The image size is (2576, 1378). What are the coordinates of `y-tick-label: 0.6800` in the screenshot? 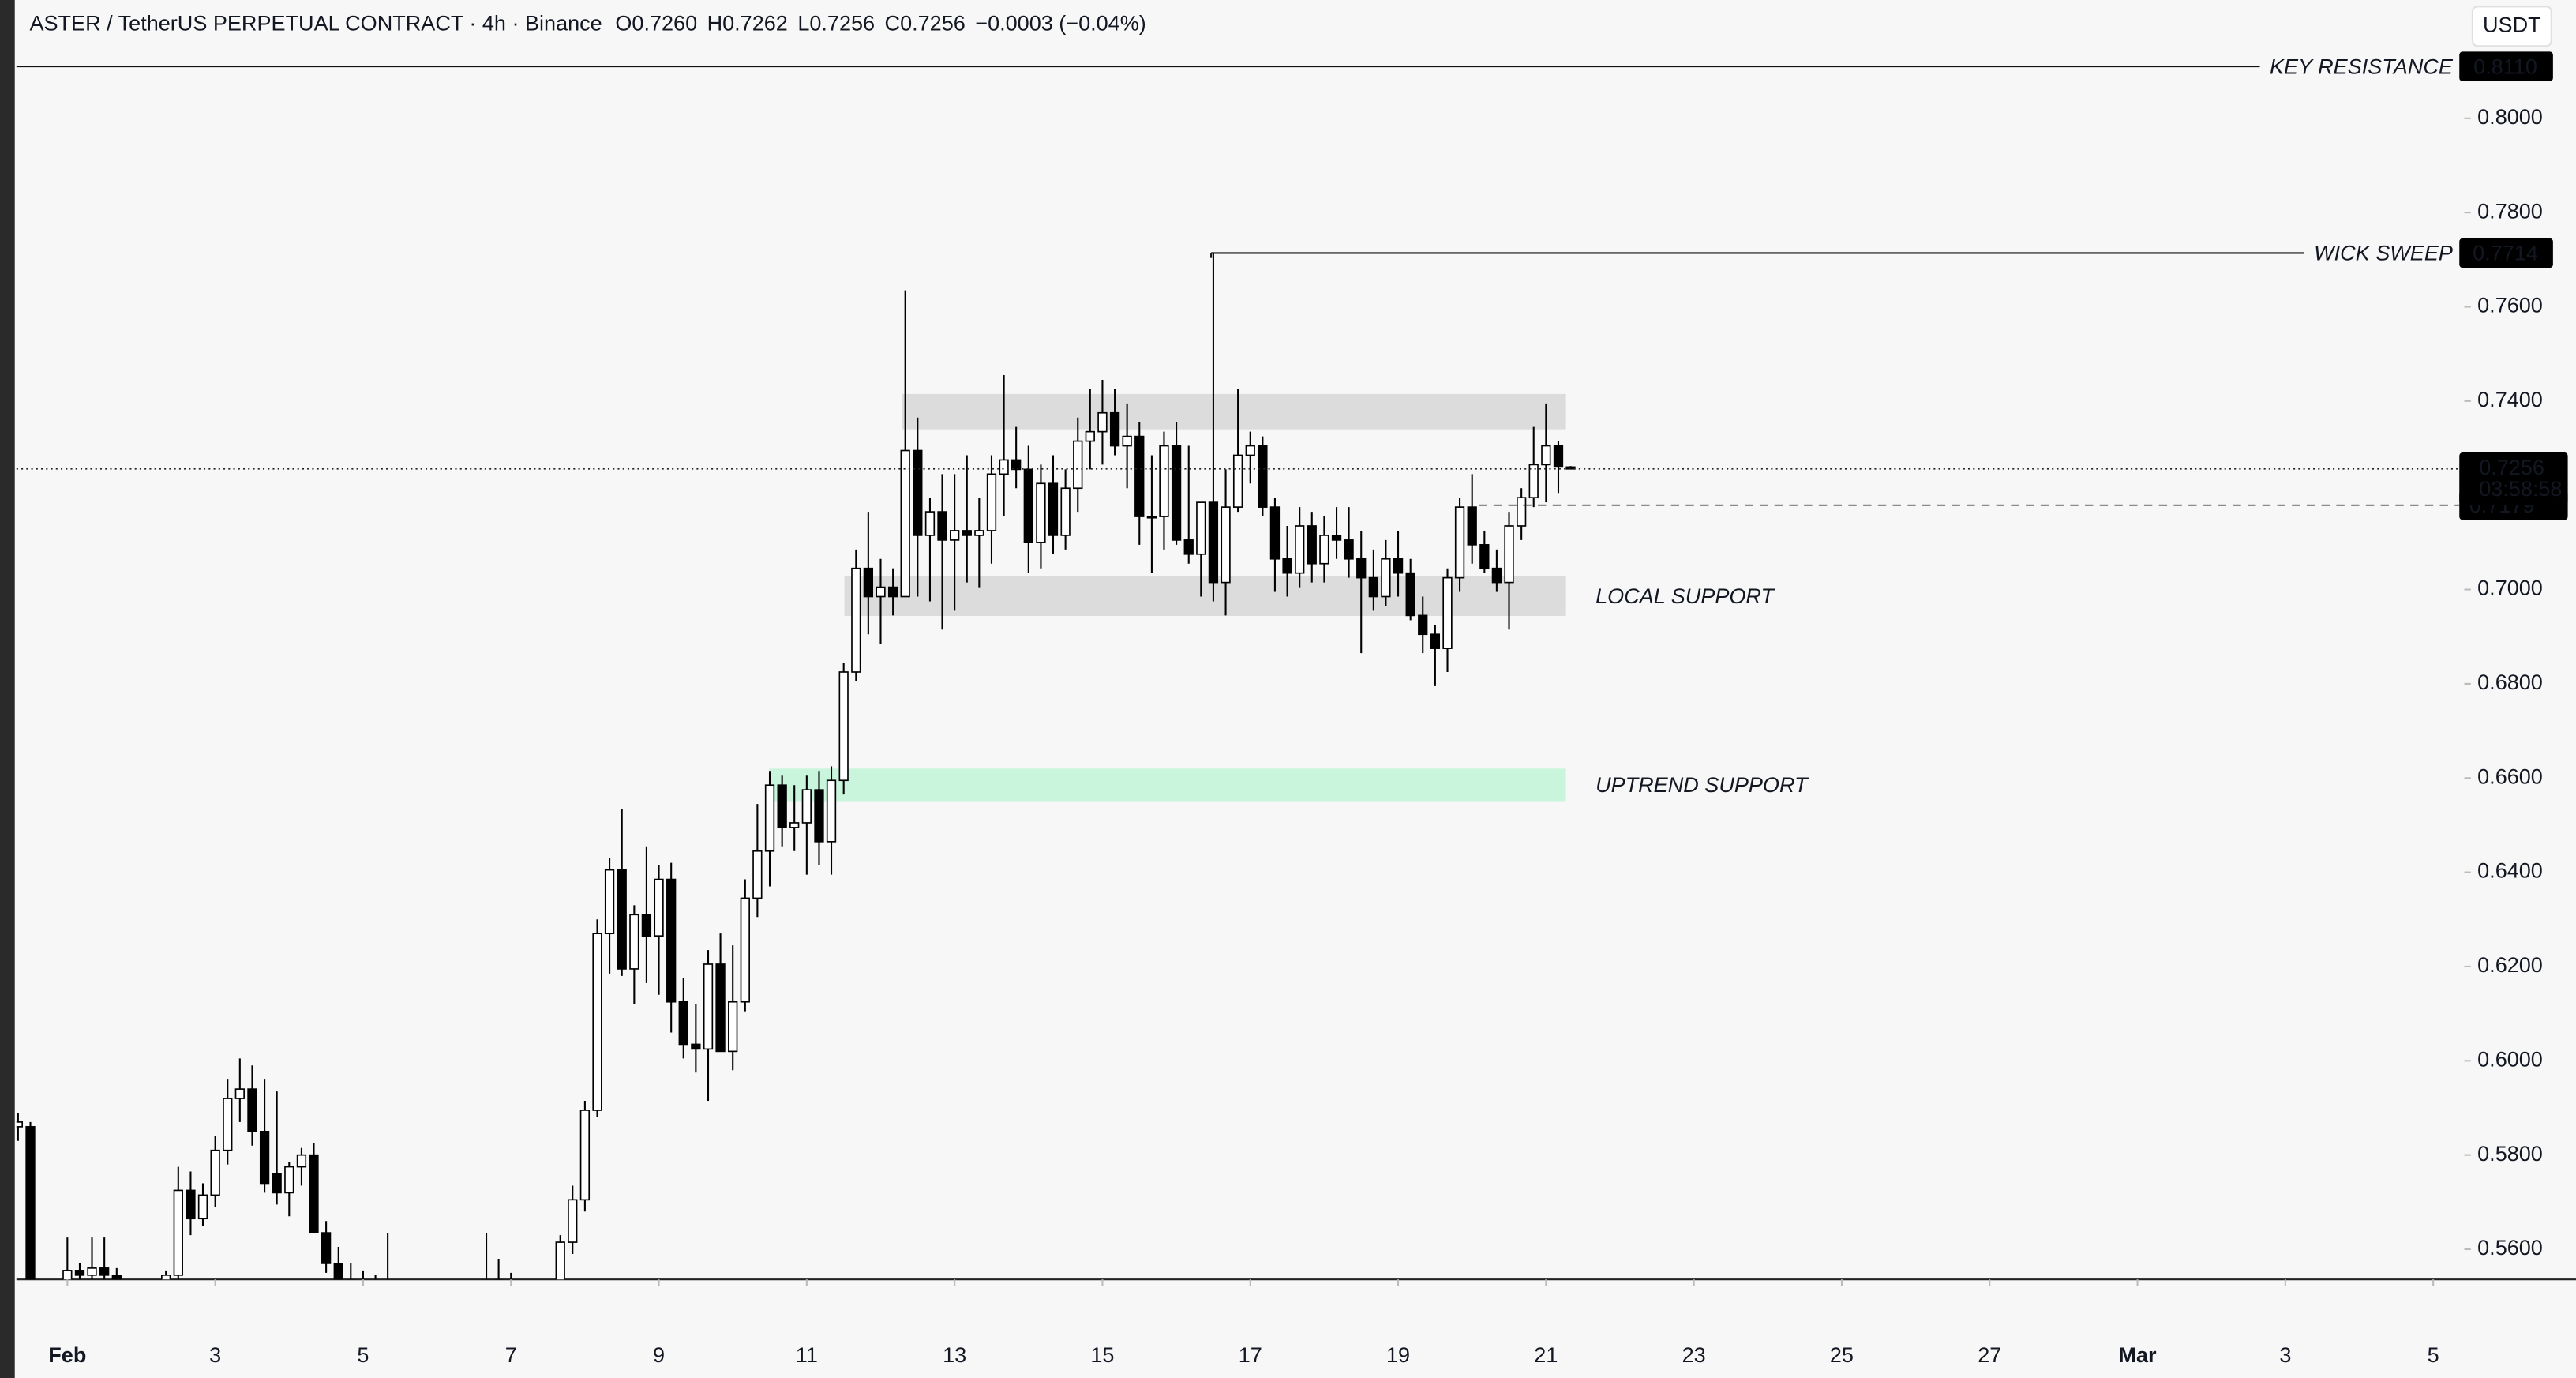 It's located at (2510, 682).